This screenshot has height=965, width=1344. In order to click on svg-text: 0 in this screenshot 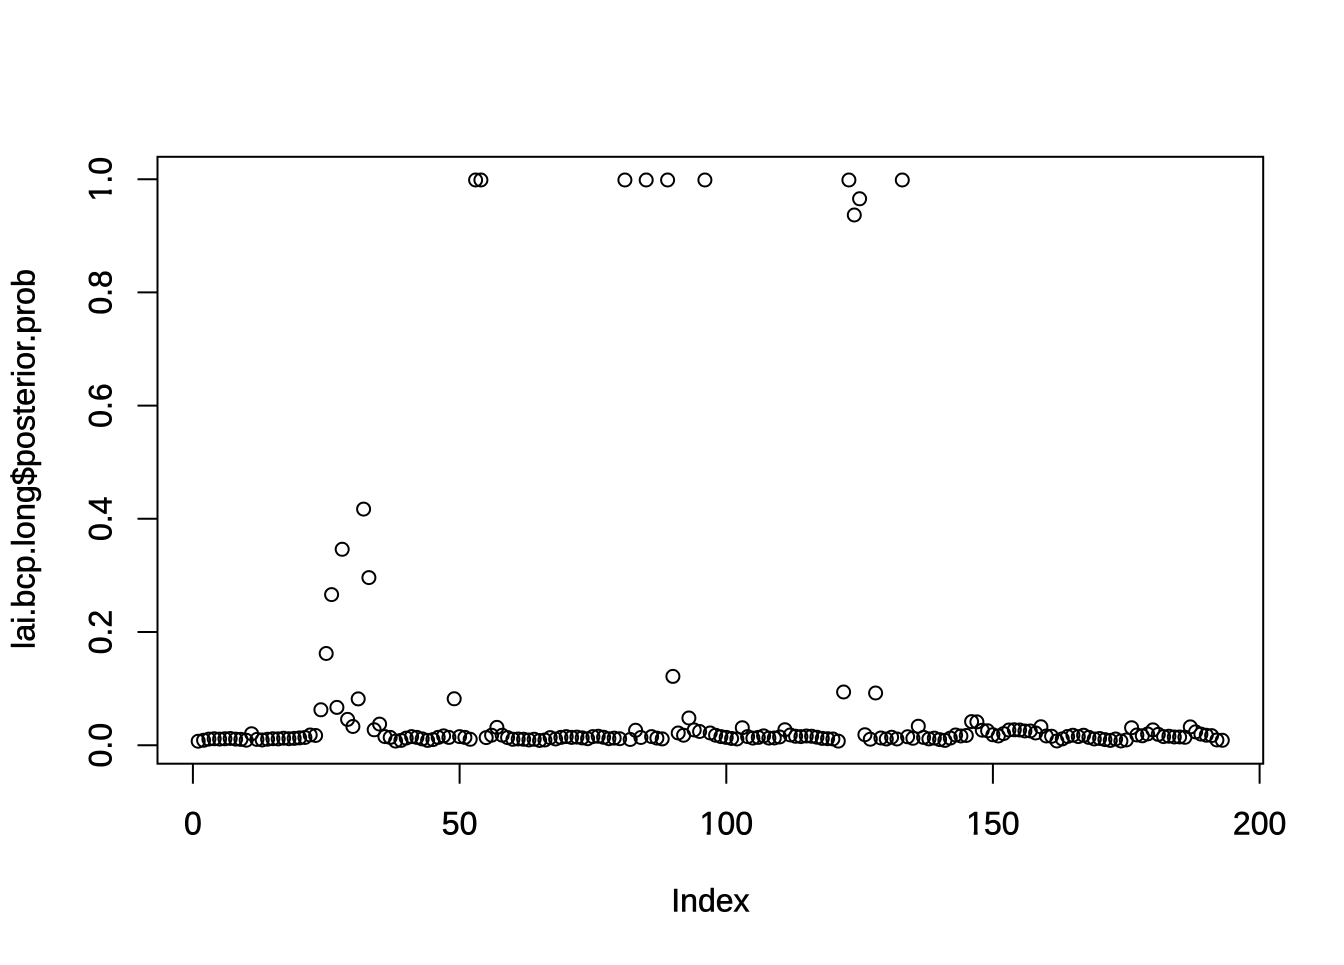, I will do `click(193, 824)`.